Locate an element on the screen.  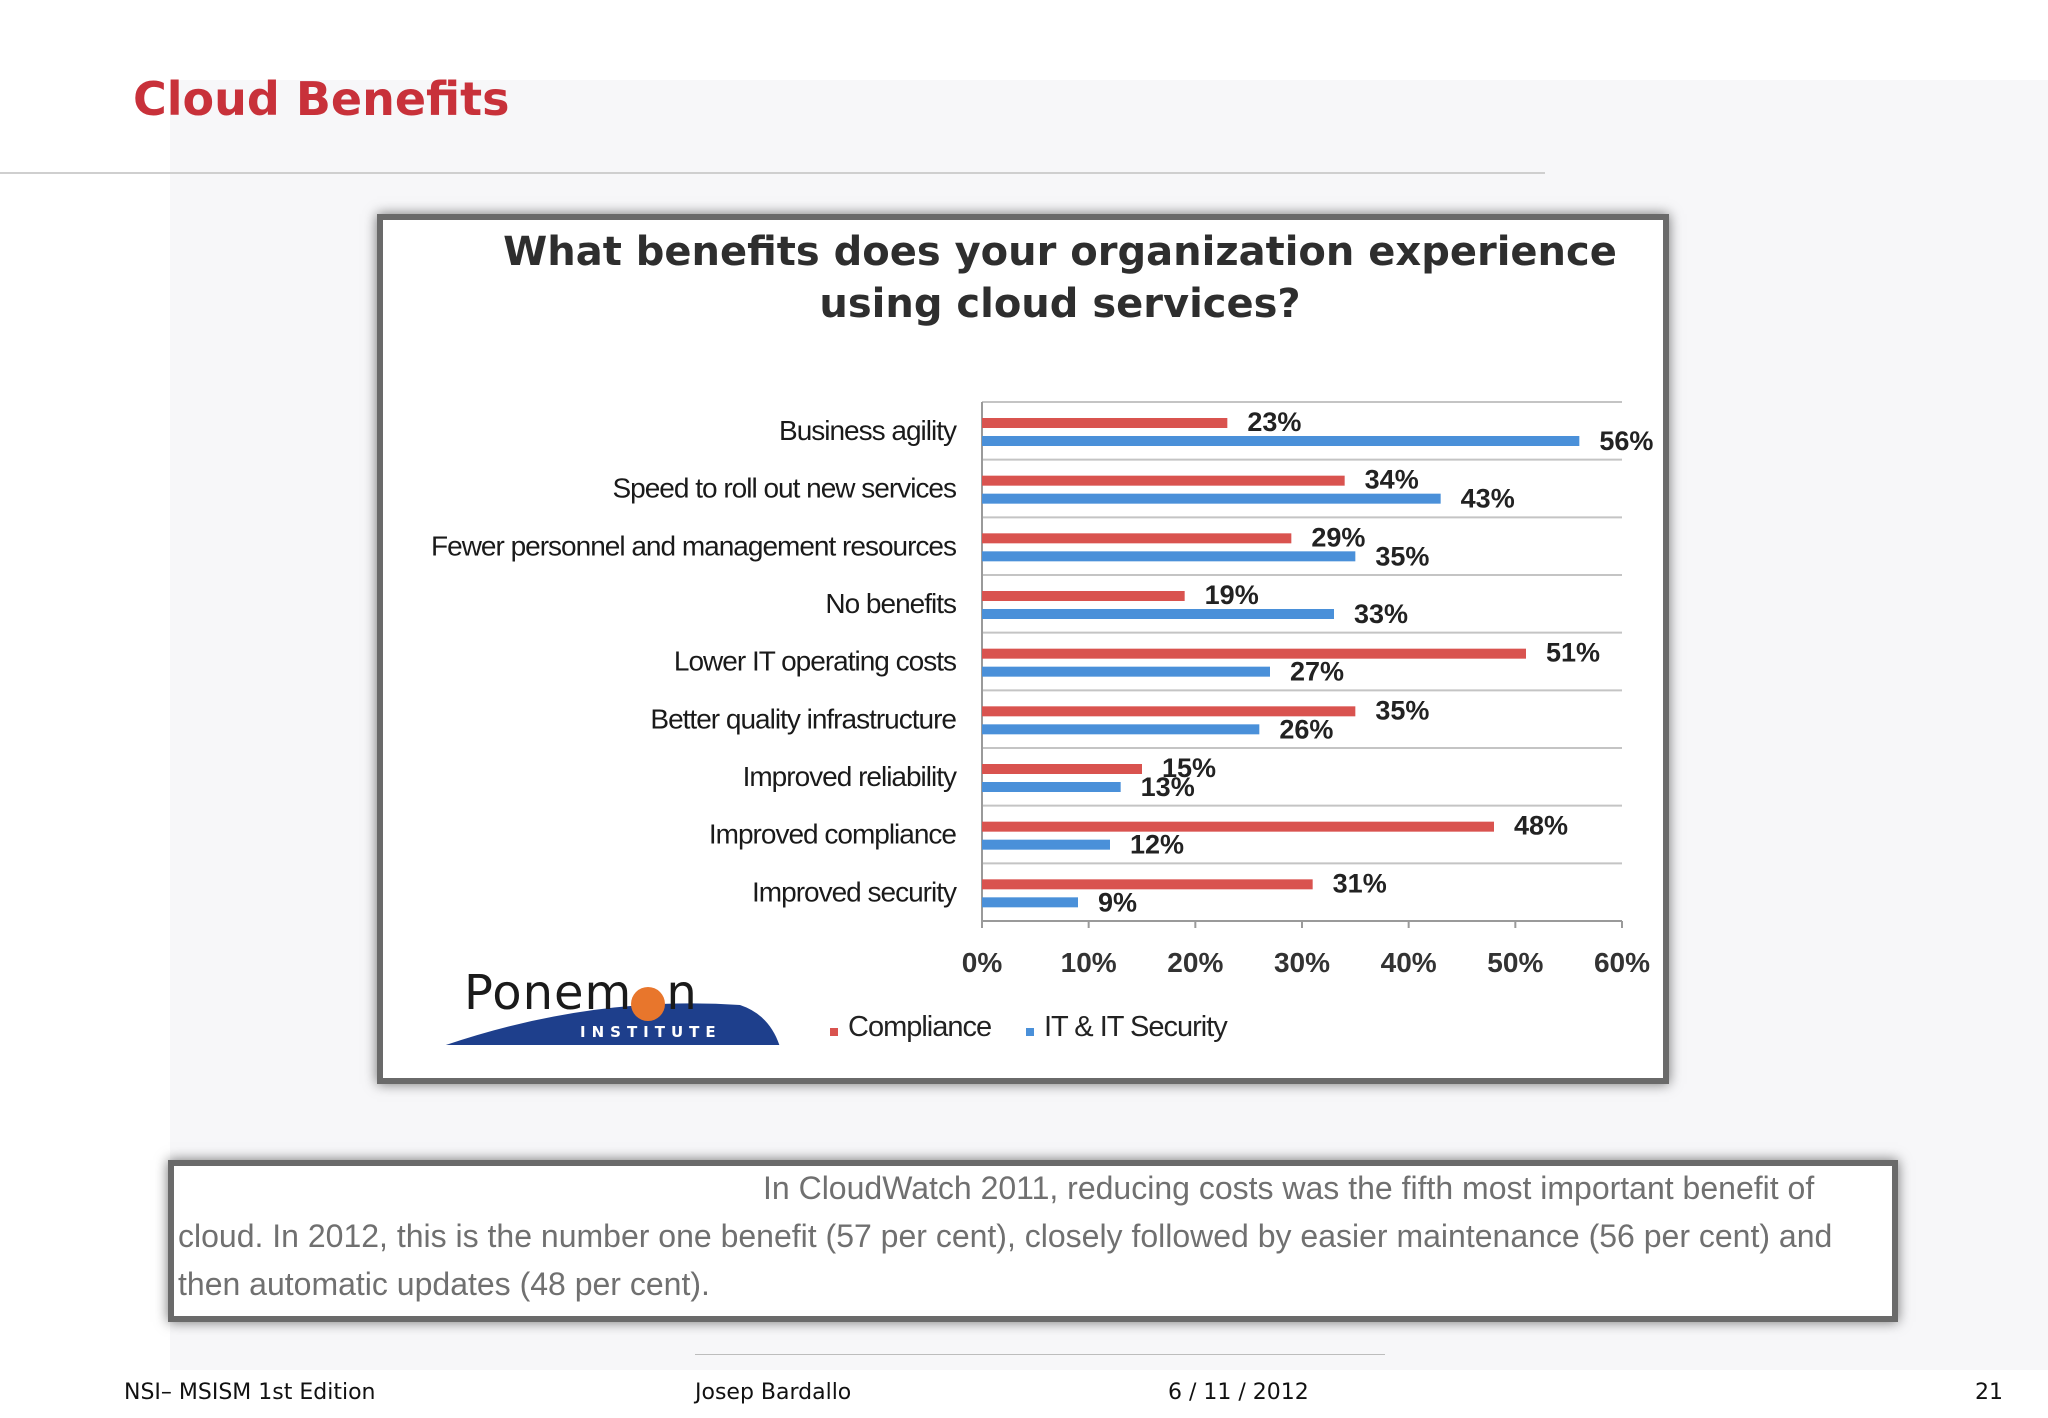
data-label: 48% is located at coordinates (1541, 826).